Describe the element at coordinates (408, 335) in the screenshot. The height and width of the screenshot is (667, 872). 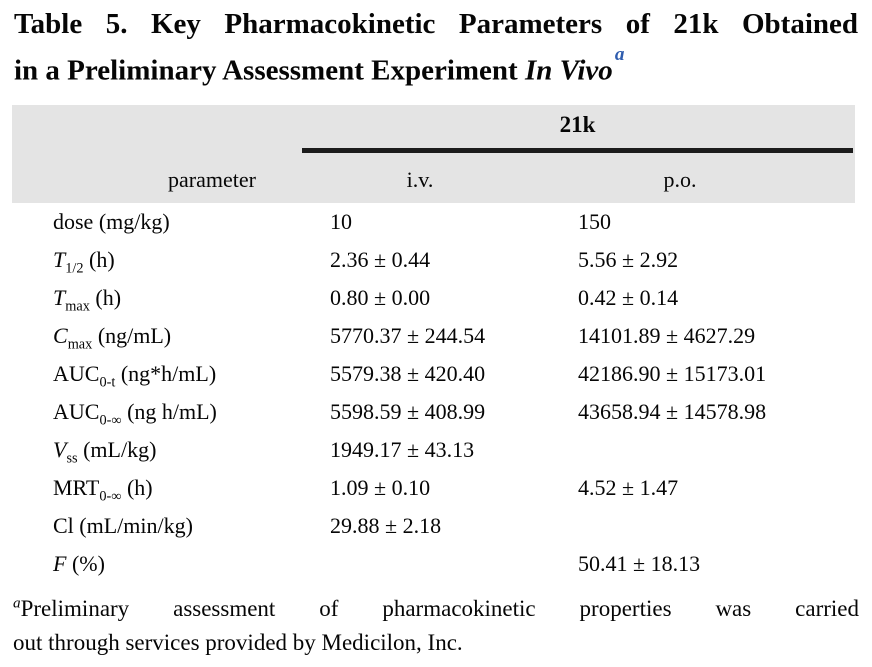
I see `iv-value: 5770.37 ± 244.54` at that location.